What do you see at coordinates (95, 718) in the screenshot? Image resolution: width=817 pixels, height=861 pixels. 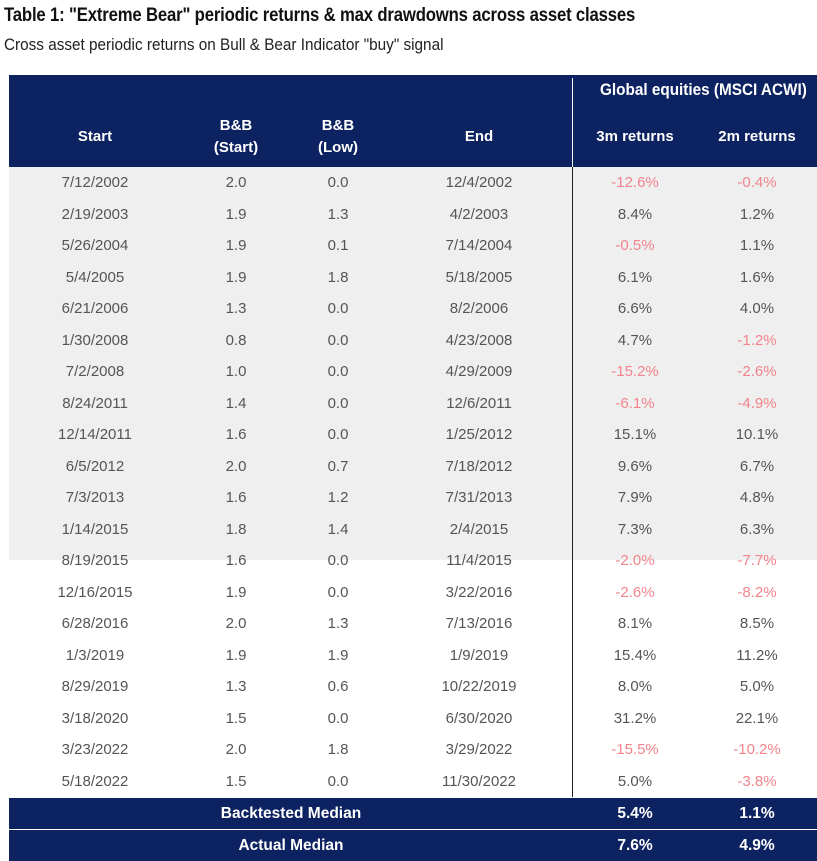 I see `cell-start: 3/18/2020` at bounding box center [95, 718].